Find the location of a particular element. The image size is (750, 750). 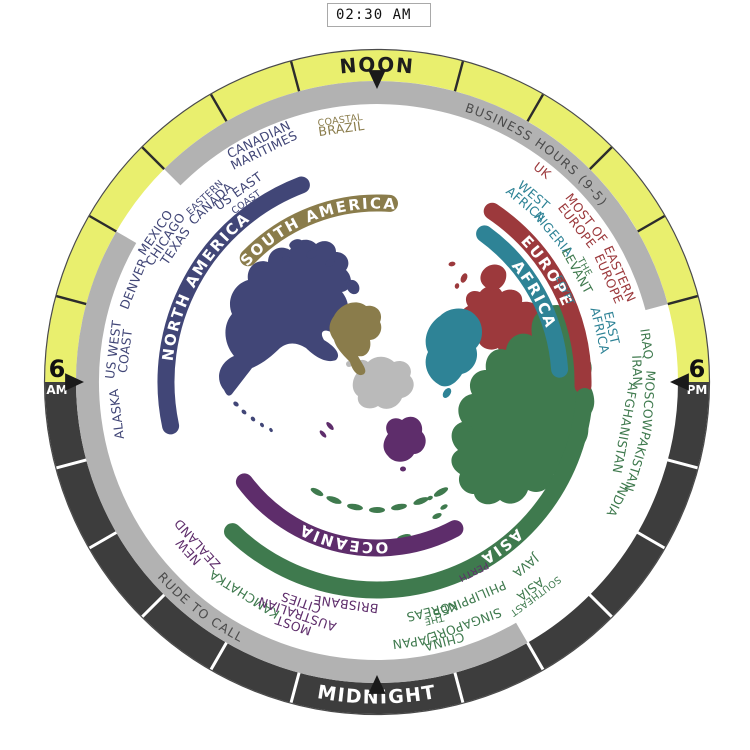

six-pm-suffix: PM is located at coordinates (697, 390).